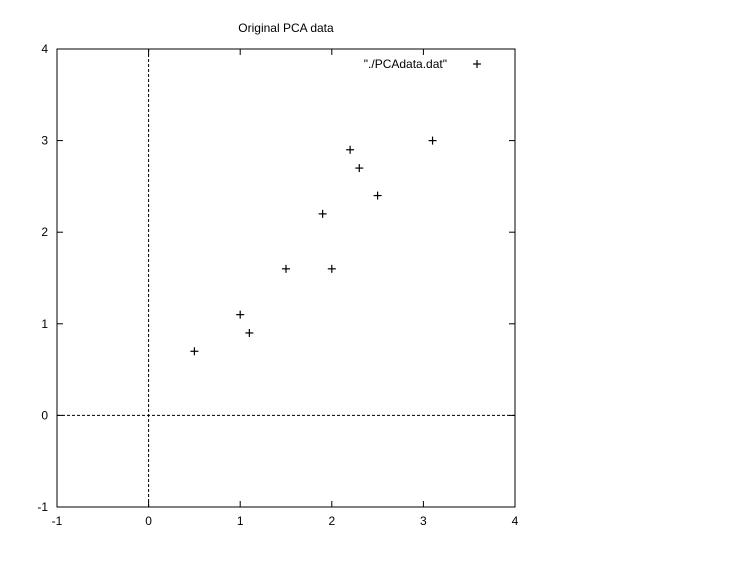 The image size is (756, 568). What do you see at coordinates (44, 324) in the screenshot?
I see `y-tick-label: 1` at bounding box center [44, 324].